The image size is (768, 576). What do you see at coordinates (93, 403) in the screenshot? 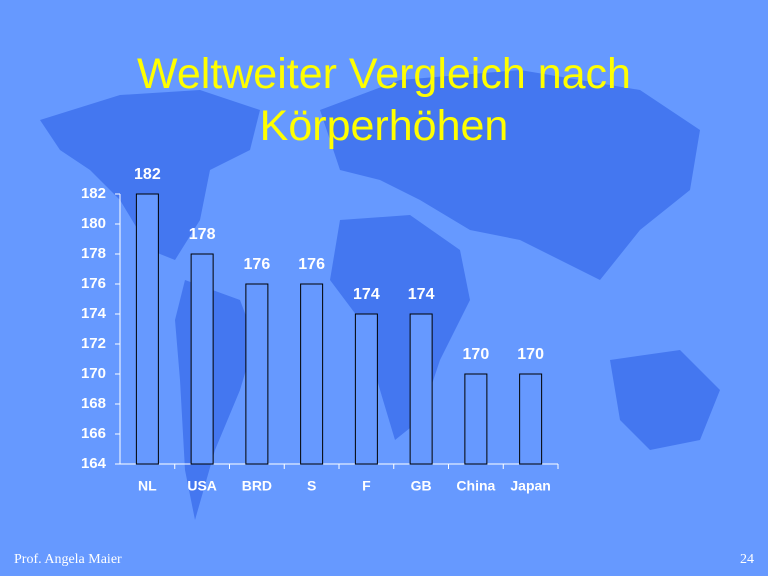
I see `y-tick-label: 168` at bounding box center [93, 403].